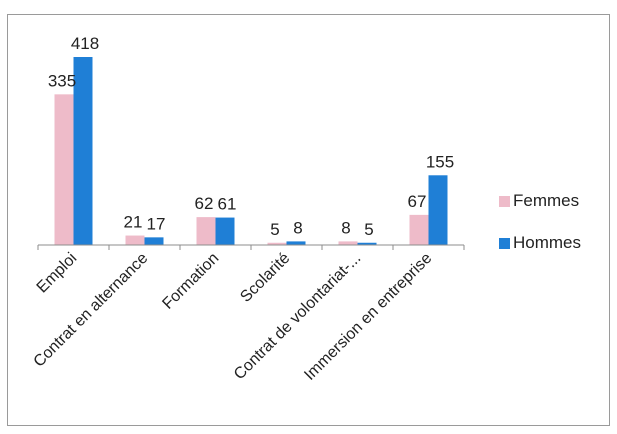  Describe the element at coordinates (85, 43) in the screenshot. I see `data-label-hommes-0: 418` at that location.